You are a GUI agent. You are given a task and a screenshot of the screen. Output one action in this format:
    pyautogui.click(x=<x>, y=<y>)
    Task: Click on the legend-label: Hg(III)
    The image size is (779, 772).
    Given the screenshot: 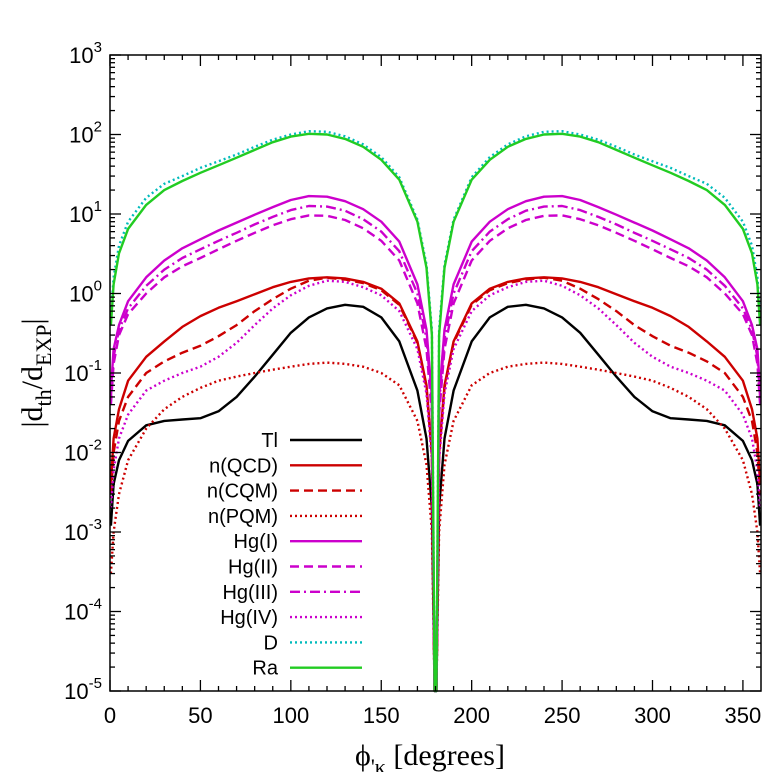 What is the action you would take?
    pyautogui.click(x=250, y=593)
    